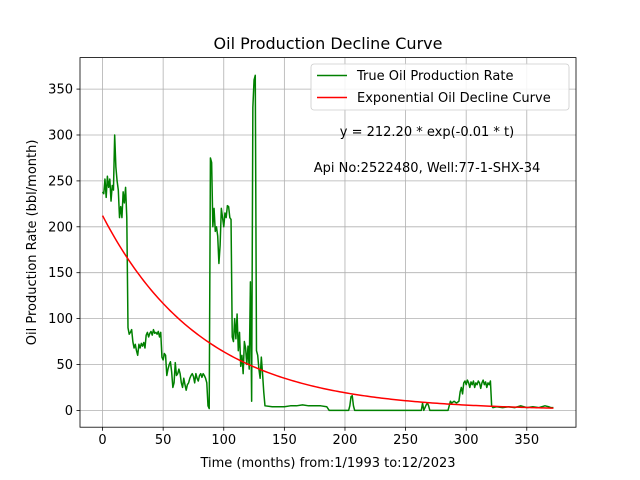  I want to click on y-tick-label: 50, so click(64, 365).